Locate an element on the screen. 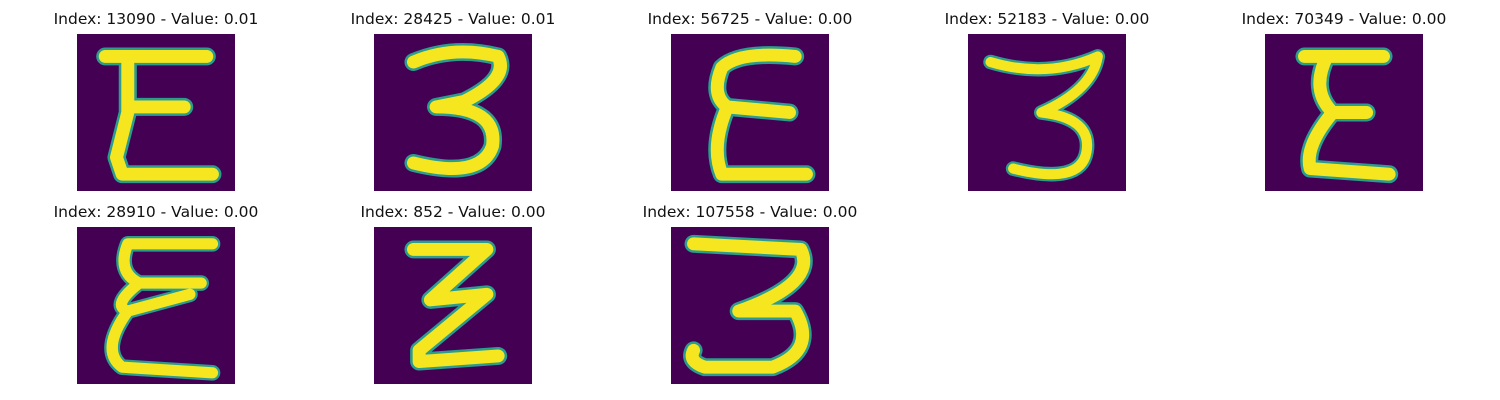  image-title: Index: 13090 - Value: 0.01 is located at coordinates (156, 19).